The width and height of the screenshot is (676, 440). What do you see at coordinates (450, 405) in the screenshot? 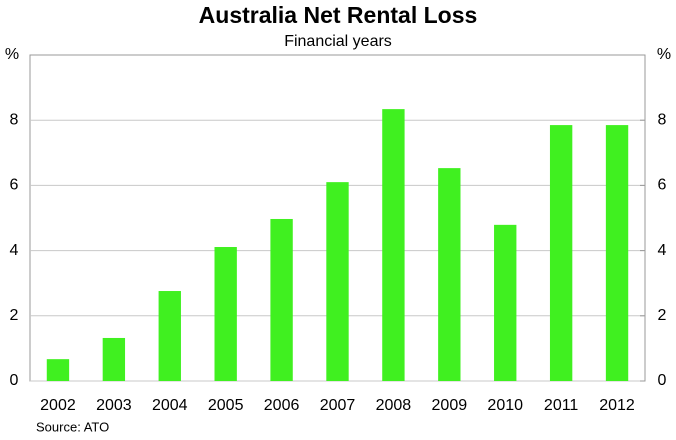
I see `x-tick-label: 2009` at bounding box center [450, 405].